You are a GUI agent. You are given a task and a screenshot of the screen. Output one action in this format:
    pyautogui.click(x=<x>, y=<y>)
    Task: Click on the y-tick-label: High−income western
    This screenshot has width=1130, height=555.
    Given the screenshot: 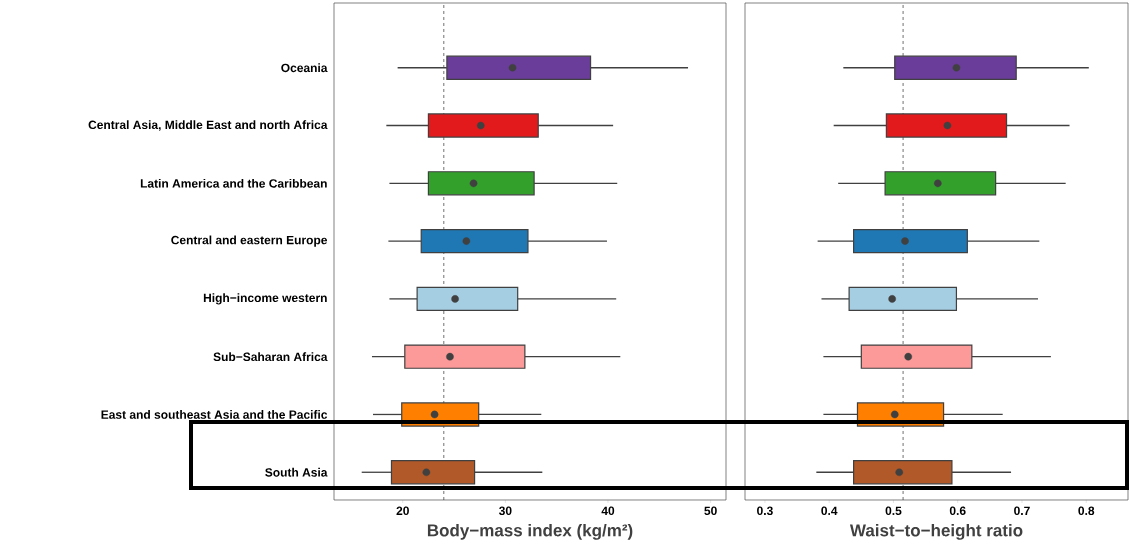 What is the action you would take?
    pyautogui.click(x=265, y=299)
    